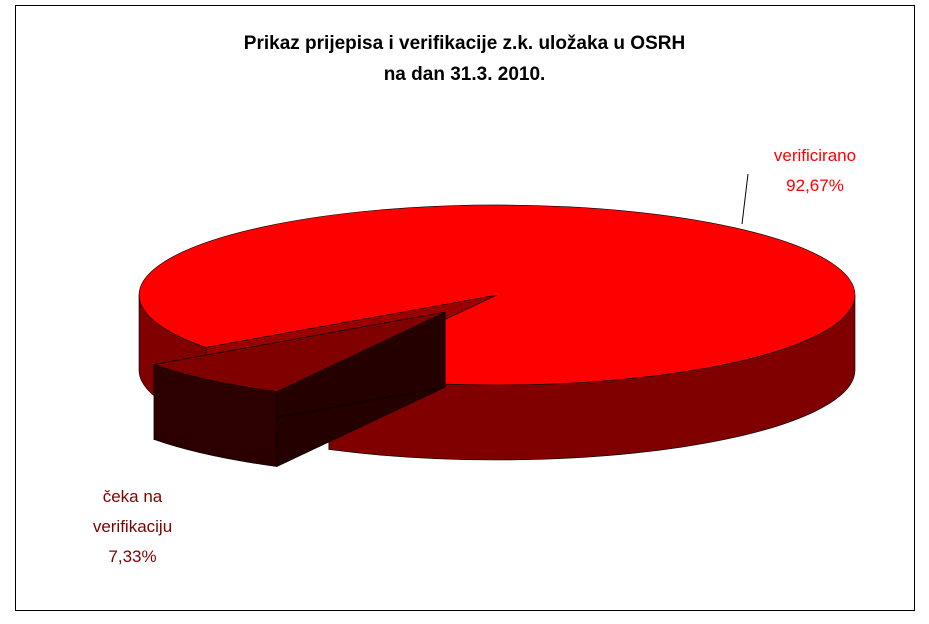 This screenshot has height=624, width=929. Describe the element at coordinates (464, 74) in the screenshot. I see `chart-subtitle: na dan 31.3. 2010.` at that location.